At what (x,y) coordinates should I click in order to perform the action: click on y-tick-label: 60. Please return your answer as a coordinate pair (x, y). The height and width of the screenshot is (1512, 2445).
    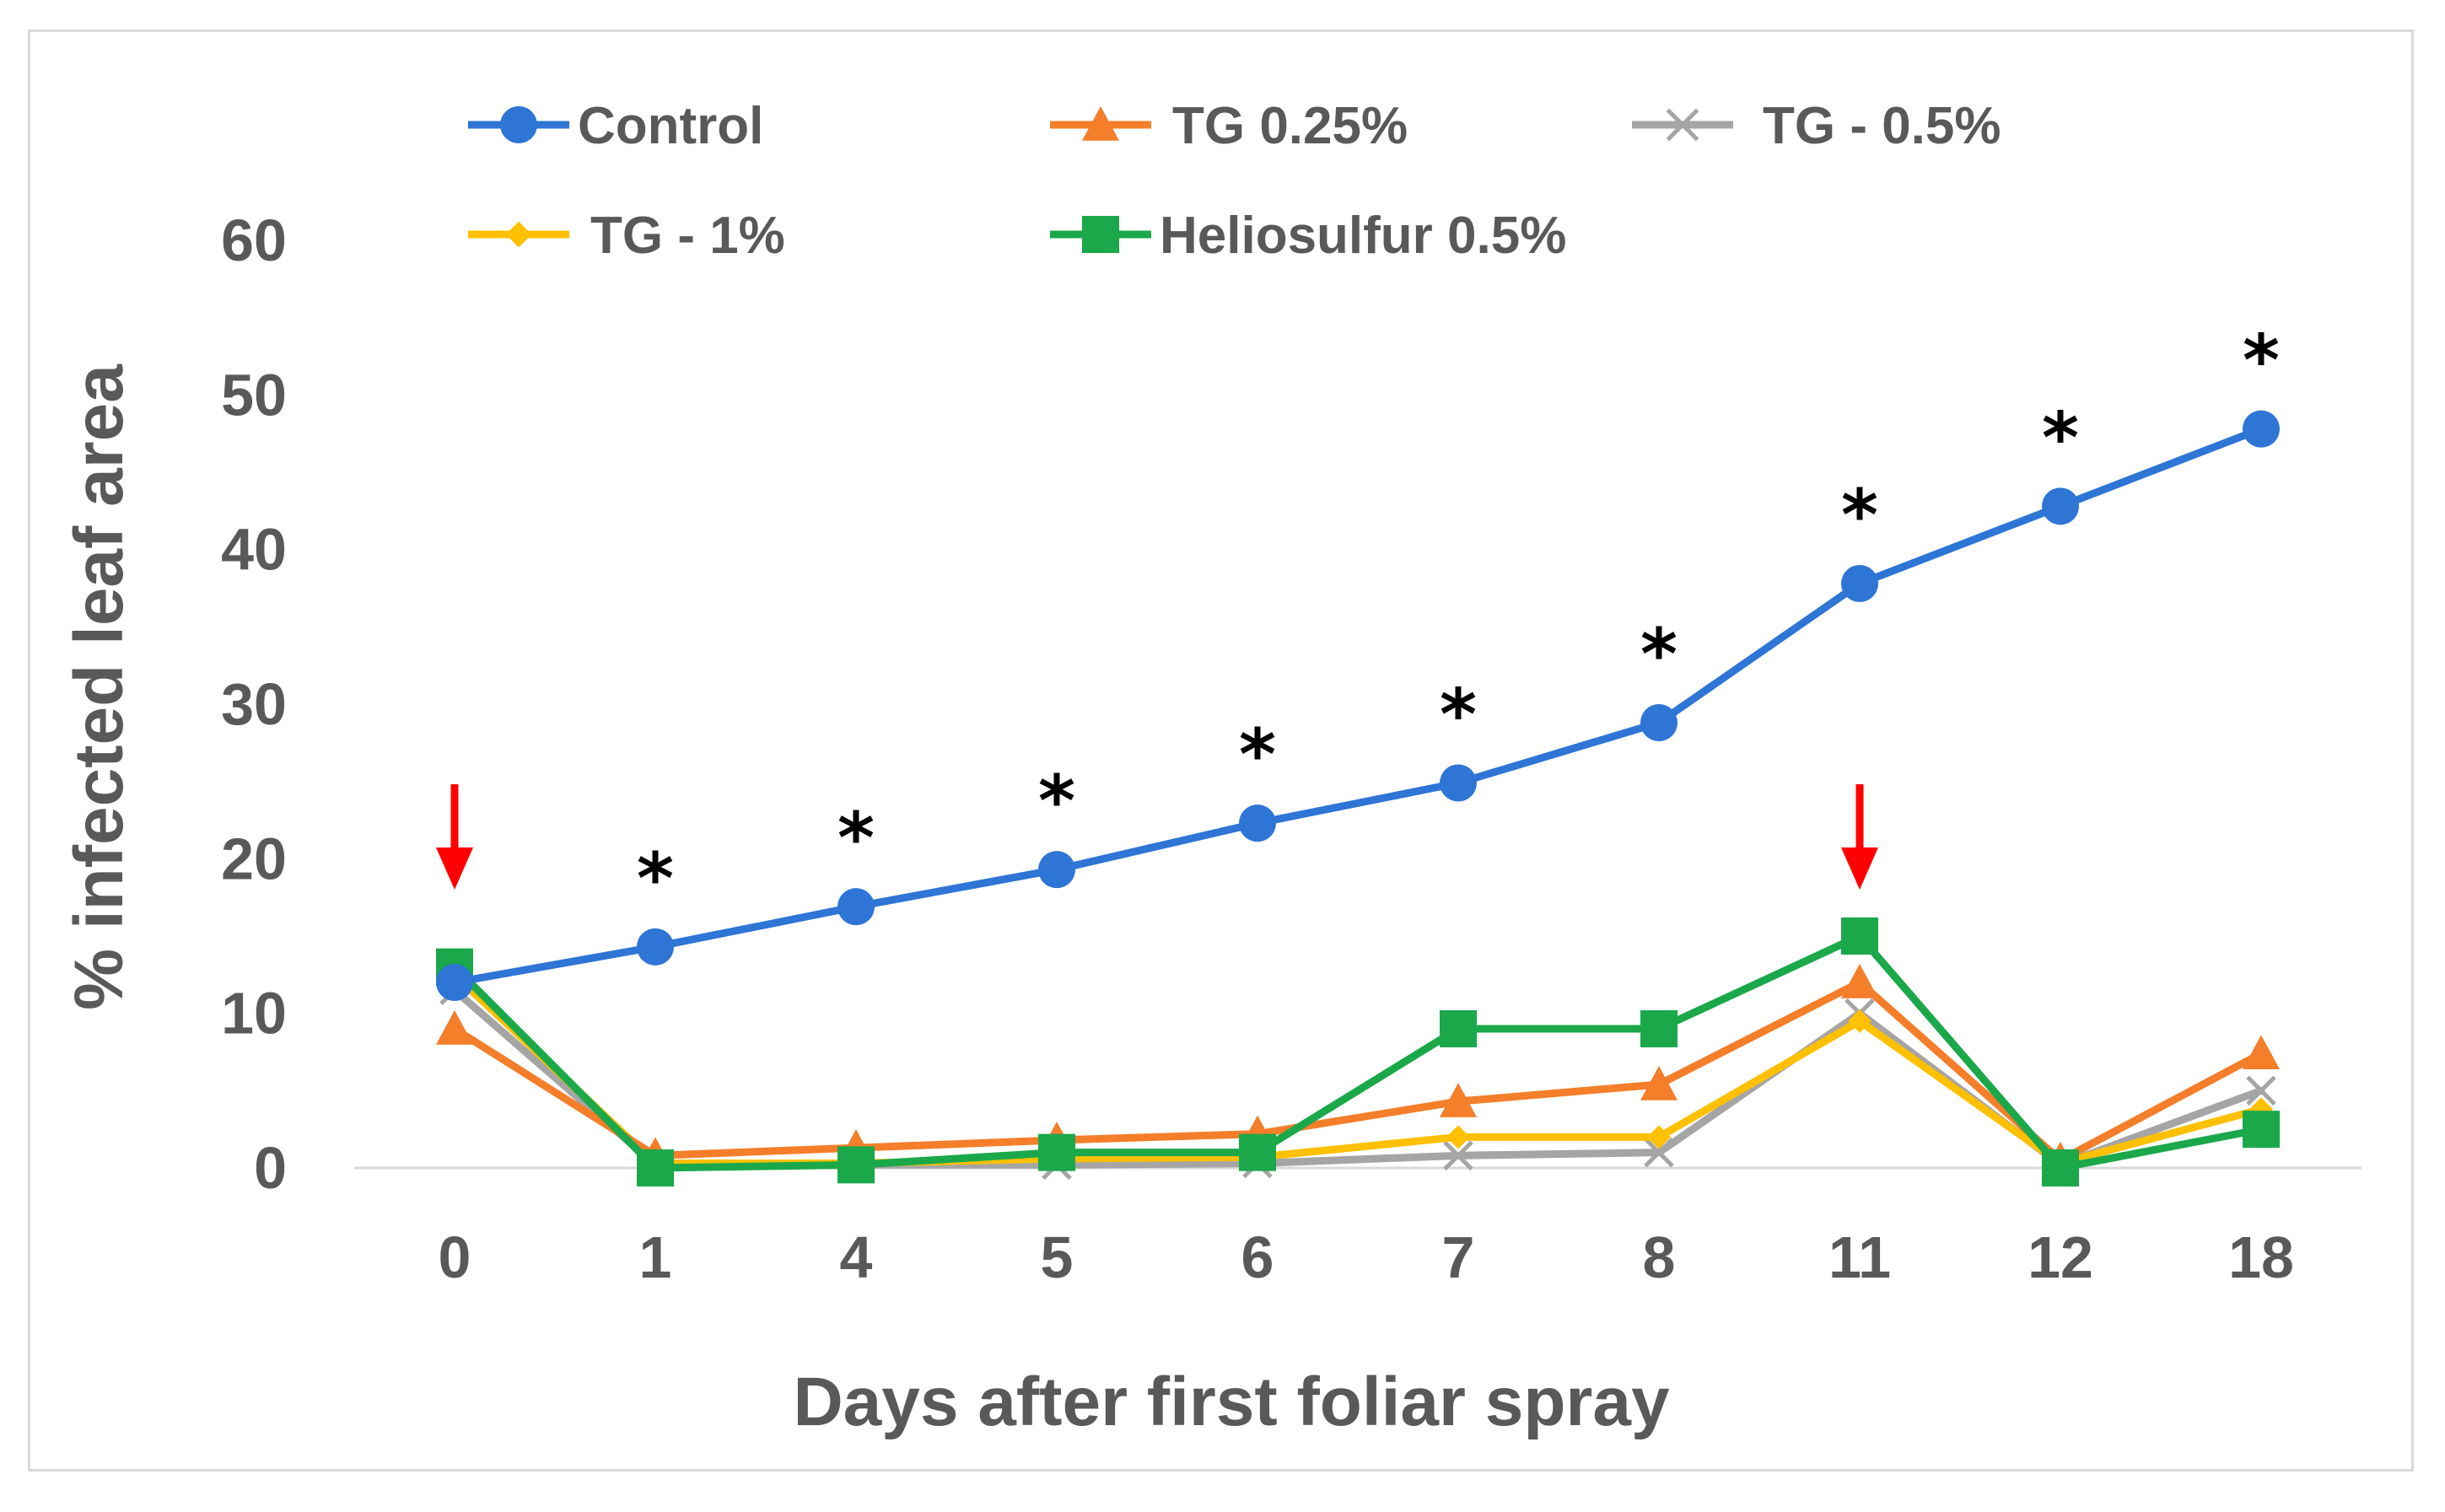
    Looking at the image, I should click on (254, 240).